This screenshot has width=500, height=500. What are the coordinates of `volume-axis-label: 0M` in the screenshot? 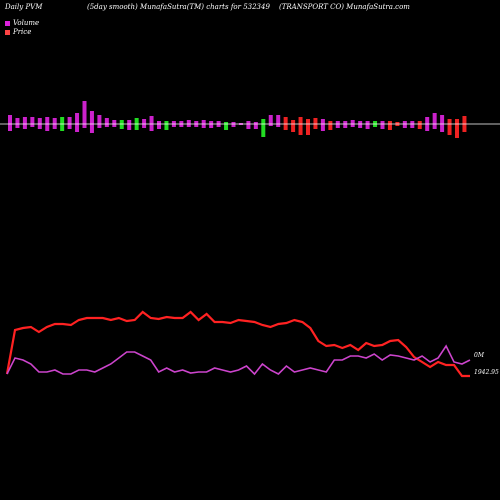 It's located at (479, 355).